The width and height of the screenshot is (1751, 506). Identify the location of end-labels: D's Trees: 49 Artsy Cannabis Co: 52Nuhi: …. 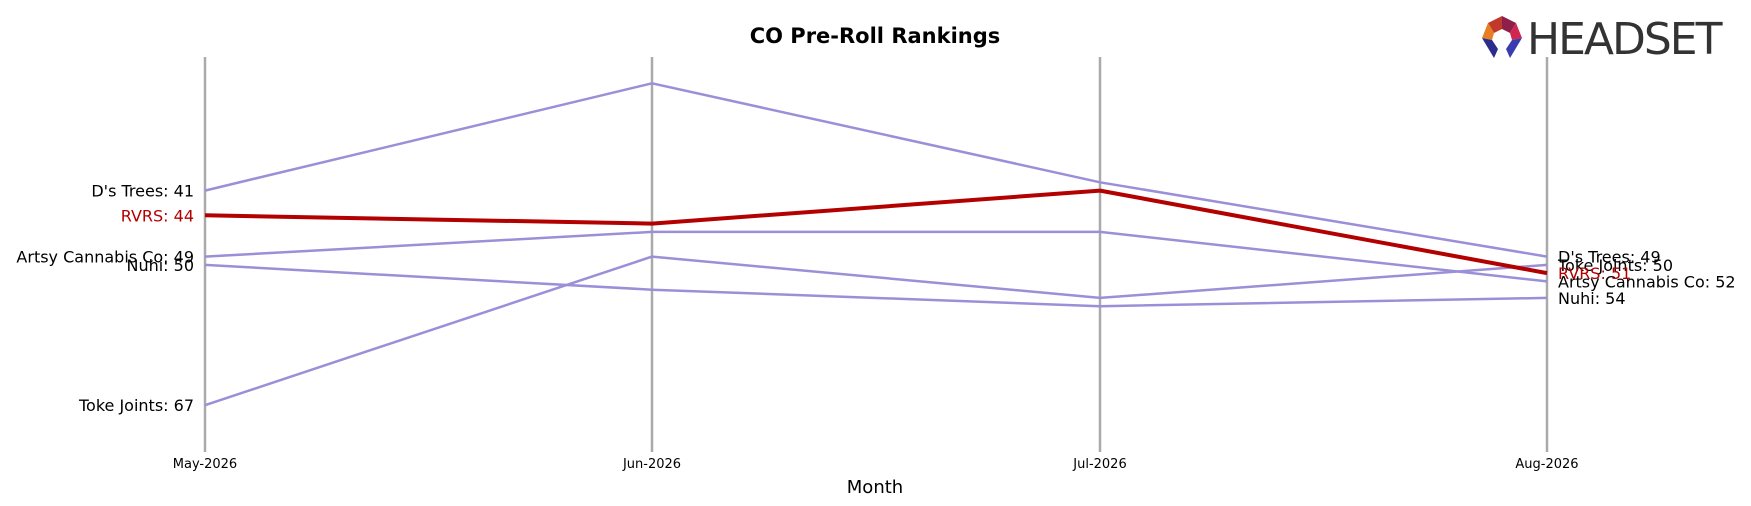
(1646, 278).